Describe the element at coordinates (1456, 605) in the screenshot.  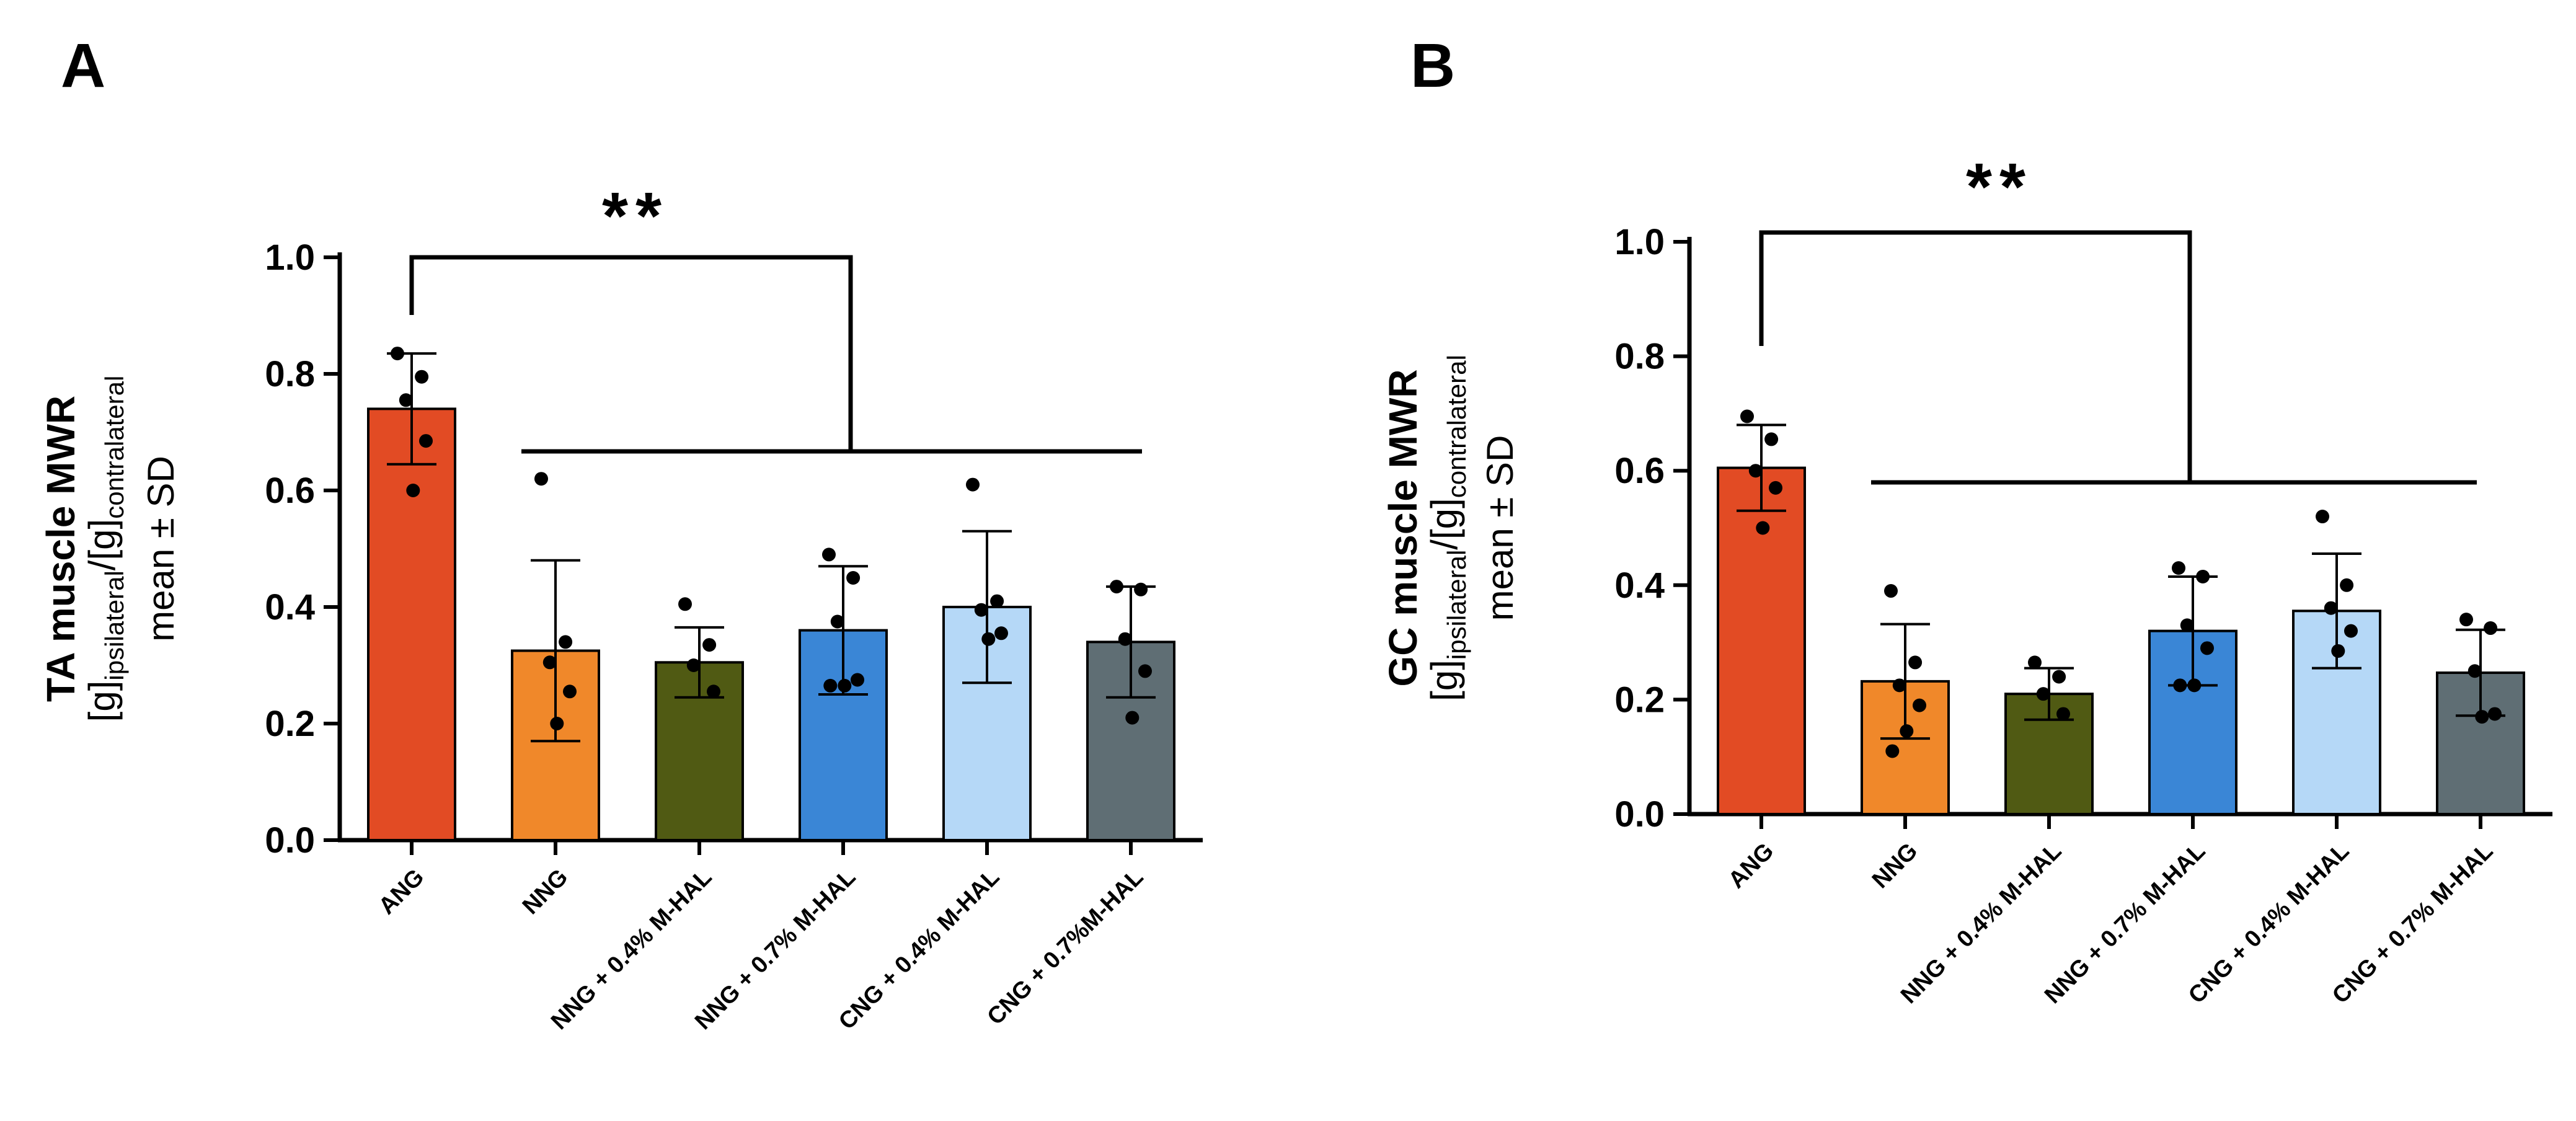
I see `y-axis-unit-part: ipsilateral` at that location.